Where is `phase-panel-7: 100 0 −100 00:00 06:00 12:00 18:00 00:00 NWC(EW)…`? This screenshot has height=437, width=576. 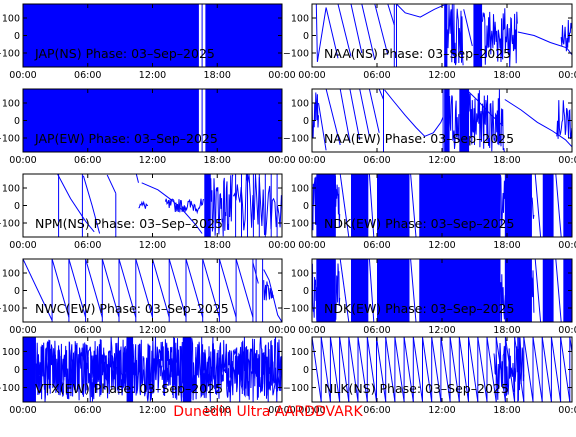
phase-panel-7: 100 0 −100 00:00 06:00 12:00 18:00 00:00 NWC(EW)… is located at coordinates (148, 297).